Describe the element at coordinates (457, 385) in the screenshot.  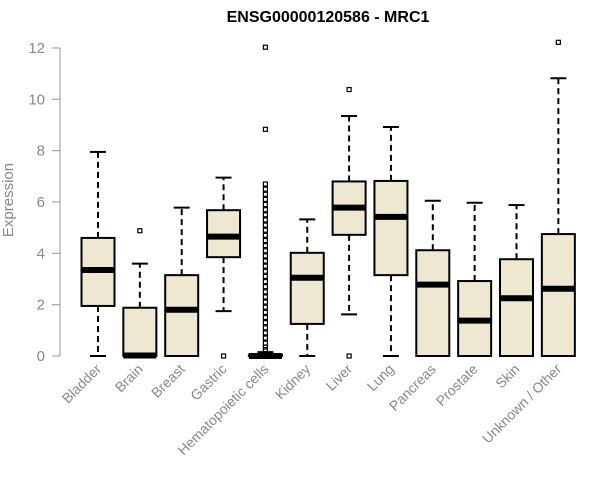
I see `x-category-label: Prostate` at that location.